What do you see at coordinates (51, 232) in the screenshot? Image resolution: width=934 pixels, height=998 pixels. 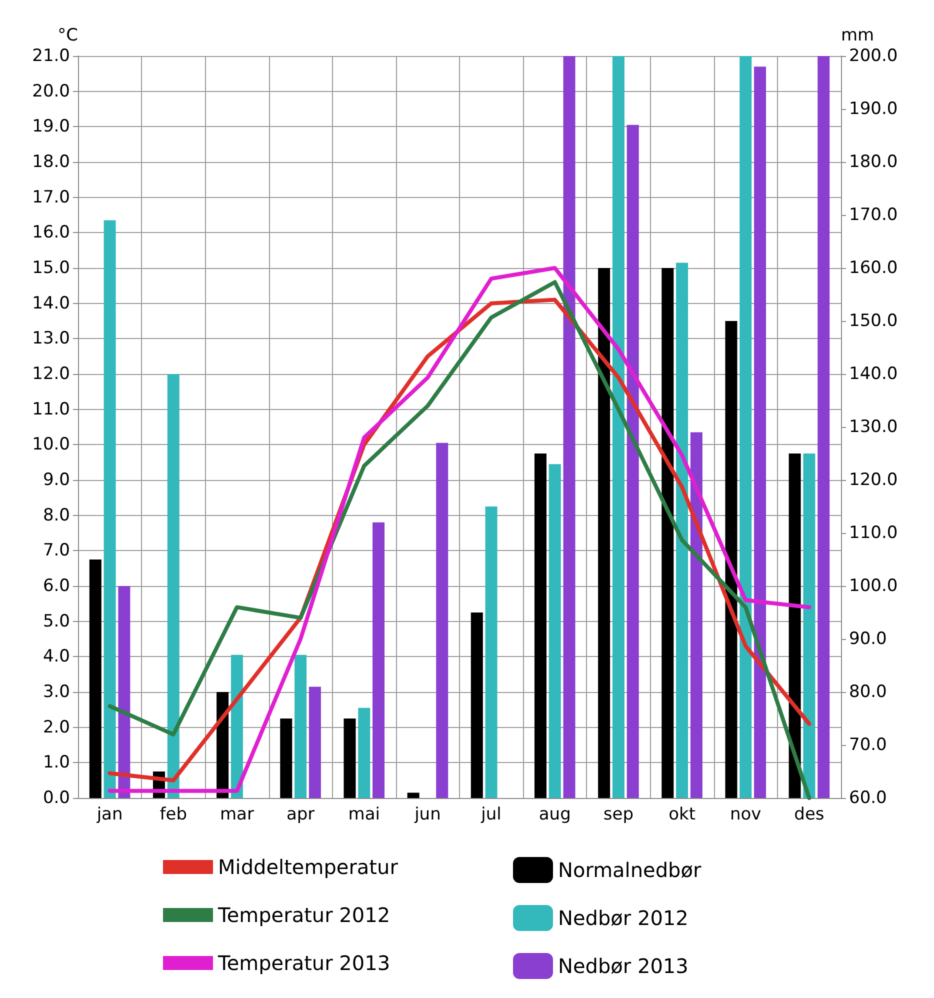 I see `y-tick-label: 16.0` at bounding box center [51, 232].